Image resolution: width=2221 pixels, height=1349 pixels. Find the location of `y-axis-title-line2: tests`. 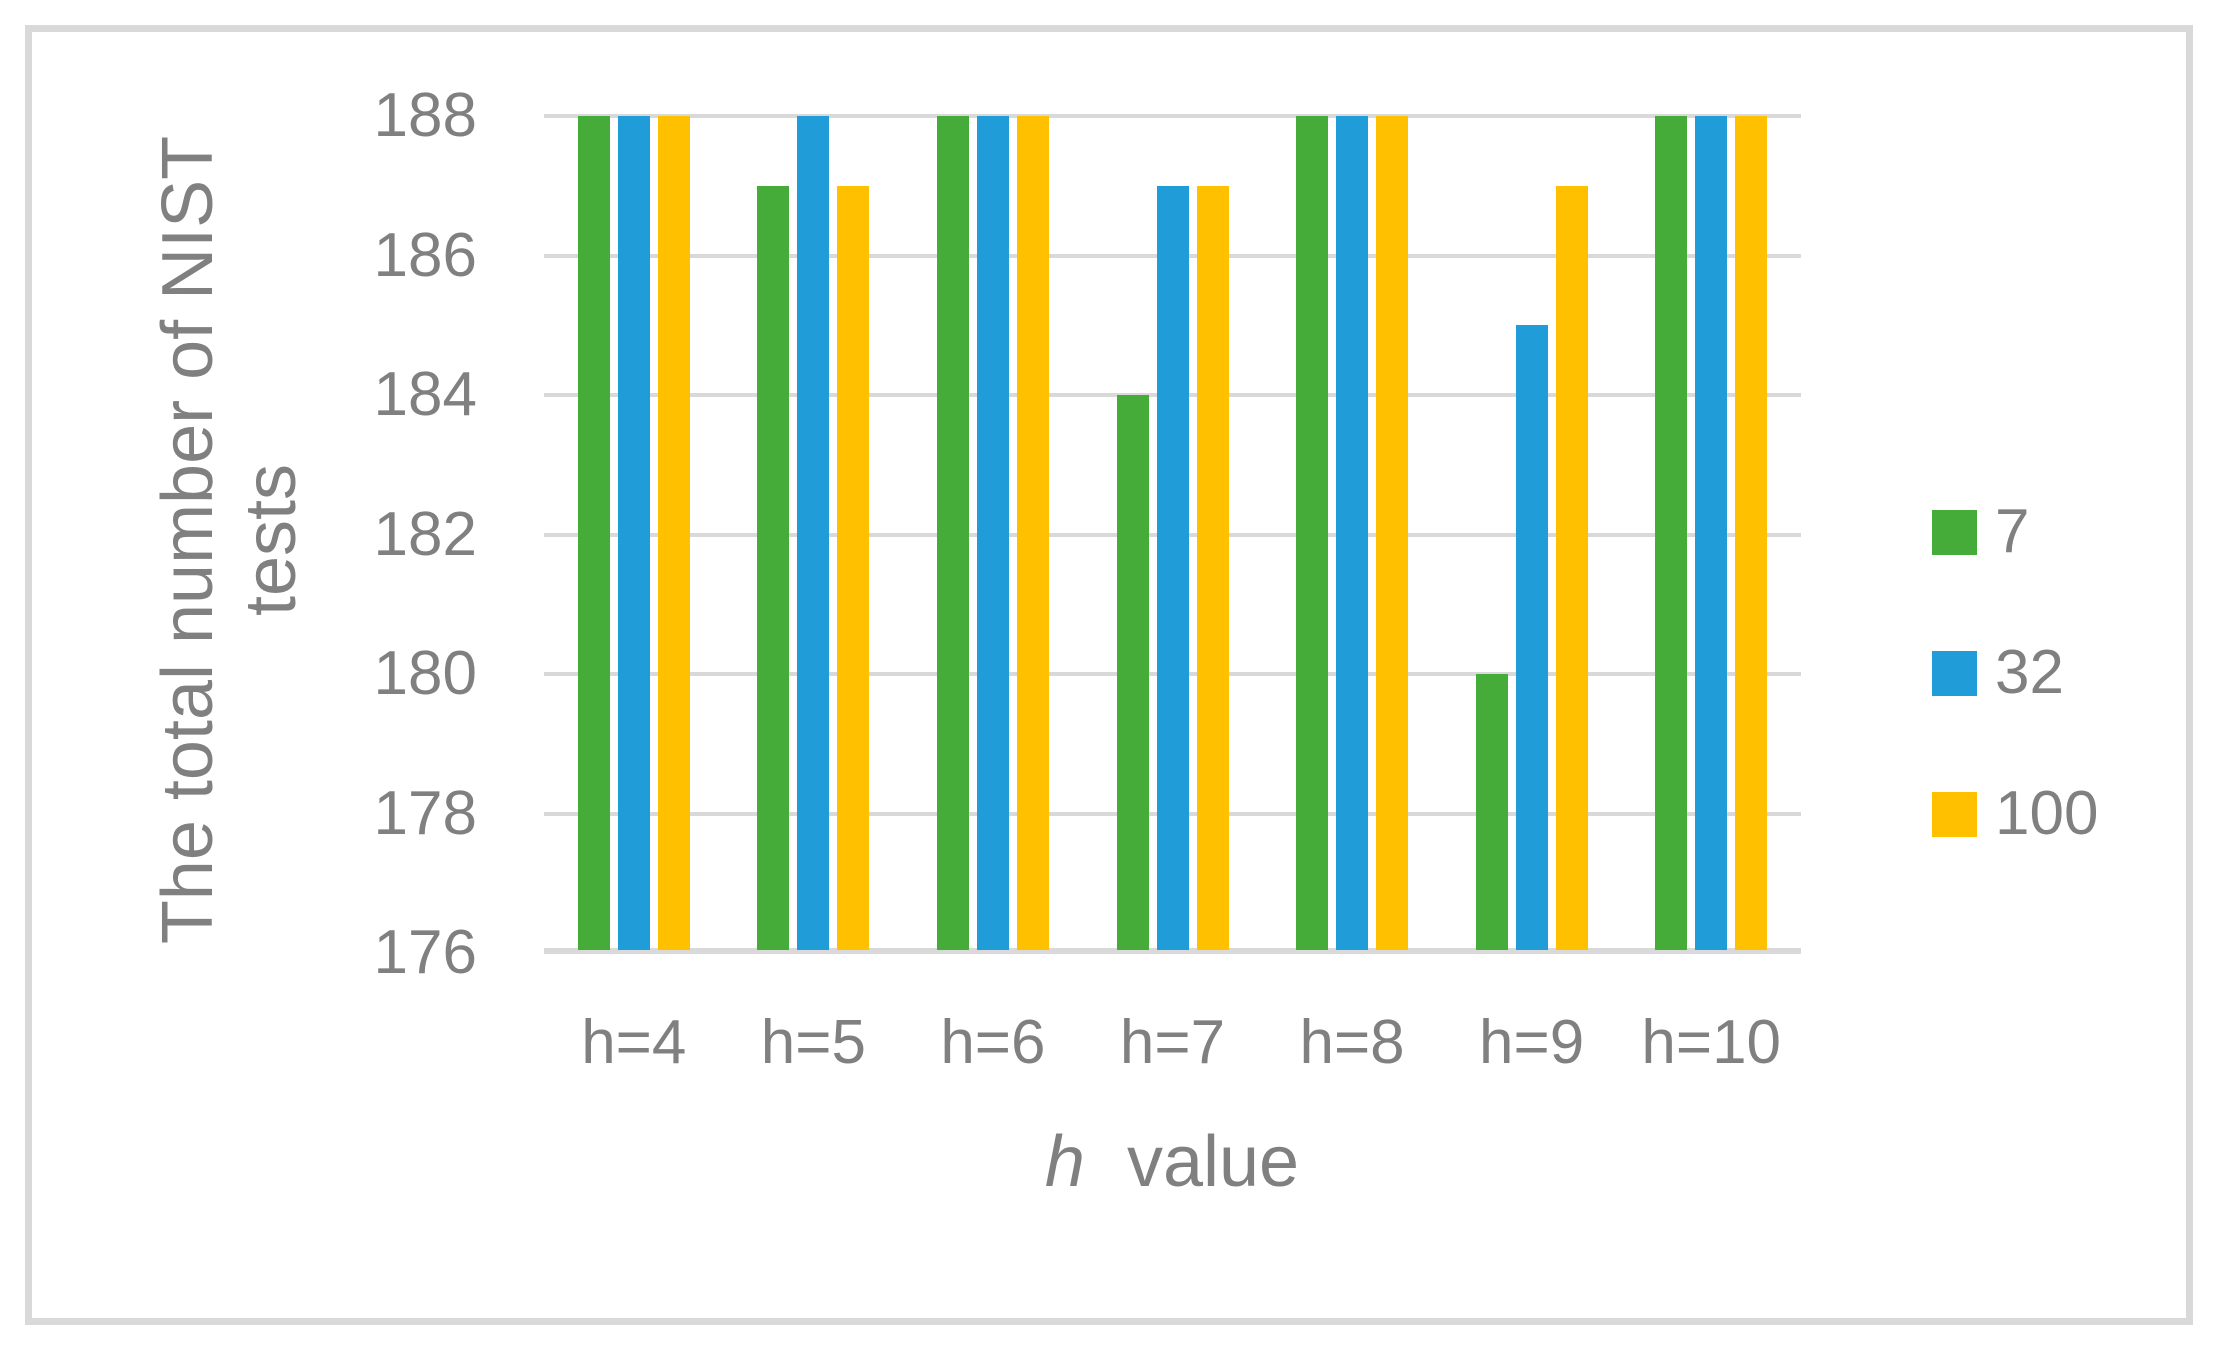

y-axis-title-line2: tests is located at coordinates (271, 540).